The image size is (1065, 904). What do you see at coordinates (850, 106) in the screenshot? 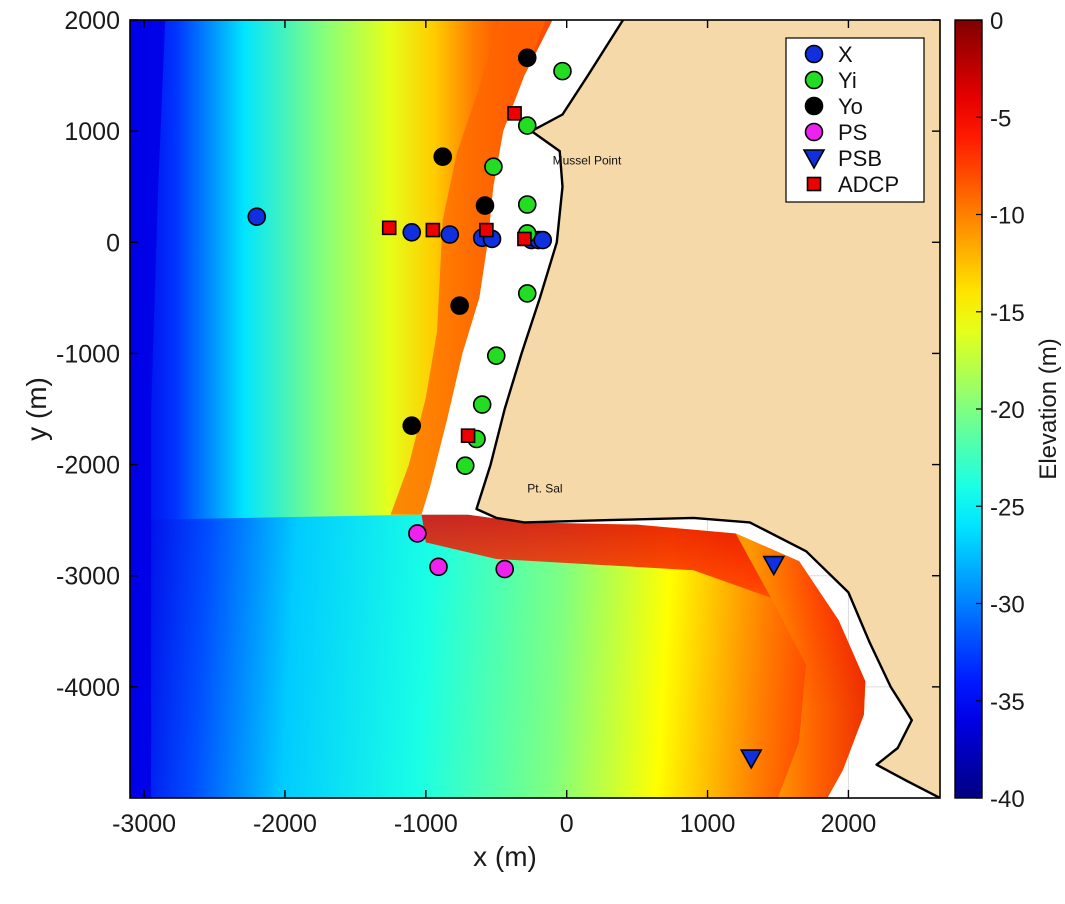
I see `legend-label-yo: Yo` at bounding box center [850, 106].